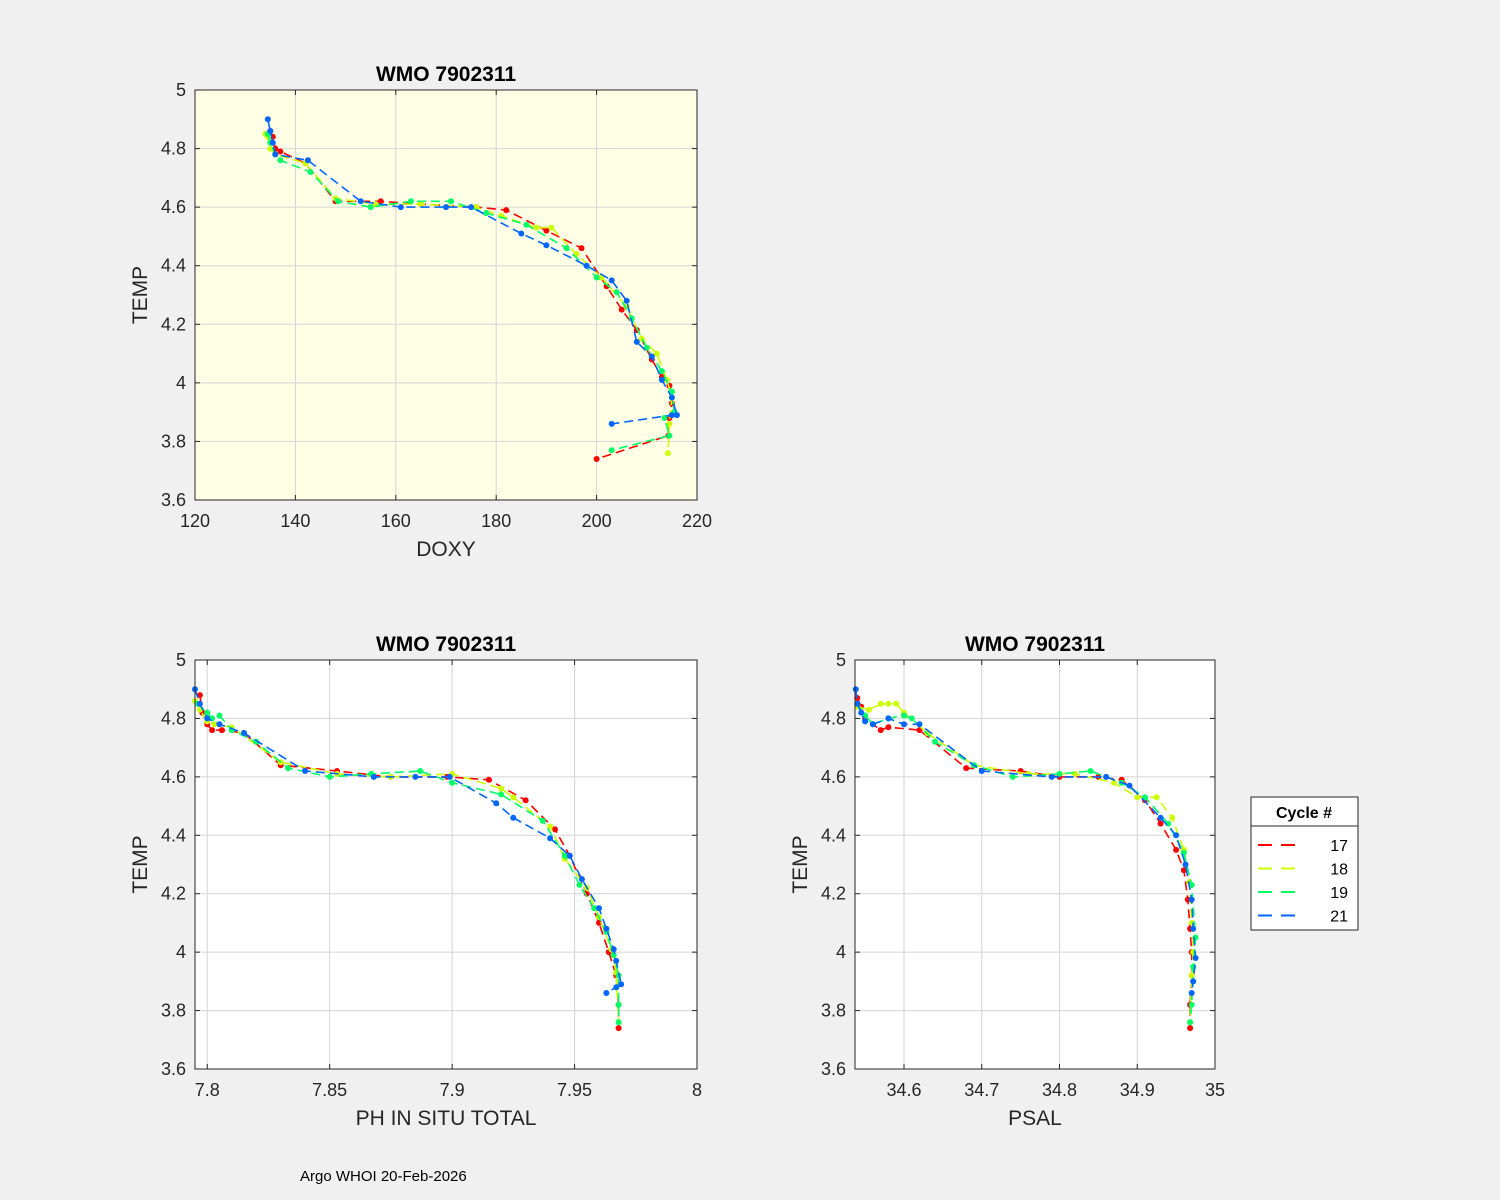 The height and width of the screenshot is (1200, 1500). I want to click on x-tick-label: 7.9, so click(452, 1090).